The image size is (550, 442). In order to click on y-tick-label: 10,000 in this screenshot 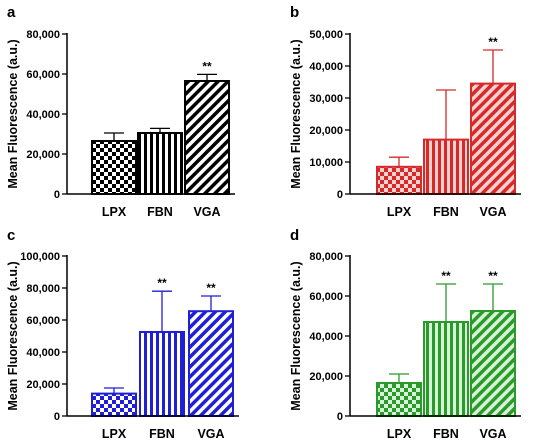, I will do `click(326, 163)`.